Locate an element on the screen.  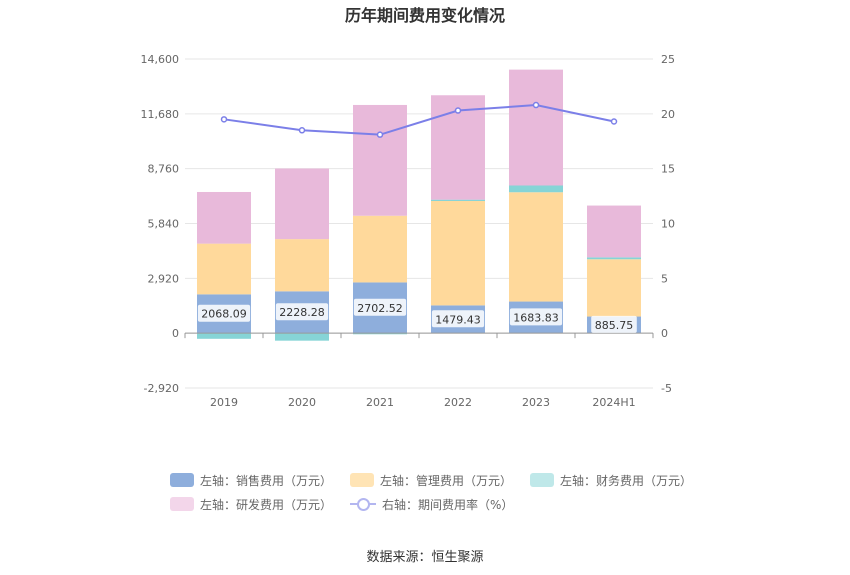
legend-swatch-rate is located at coordinates (363, 504).